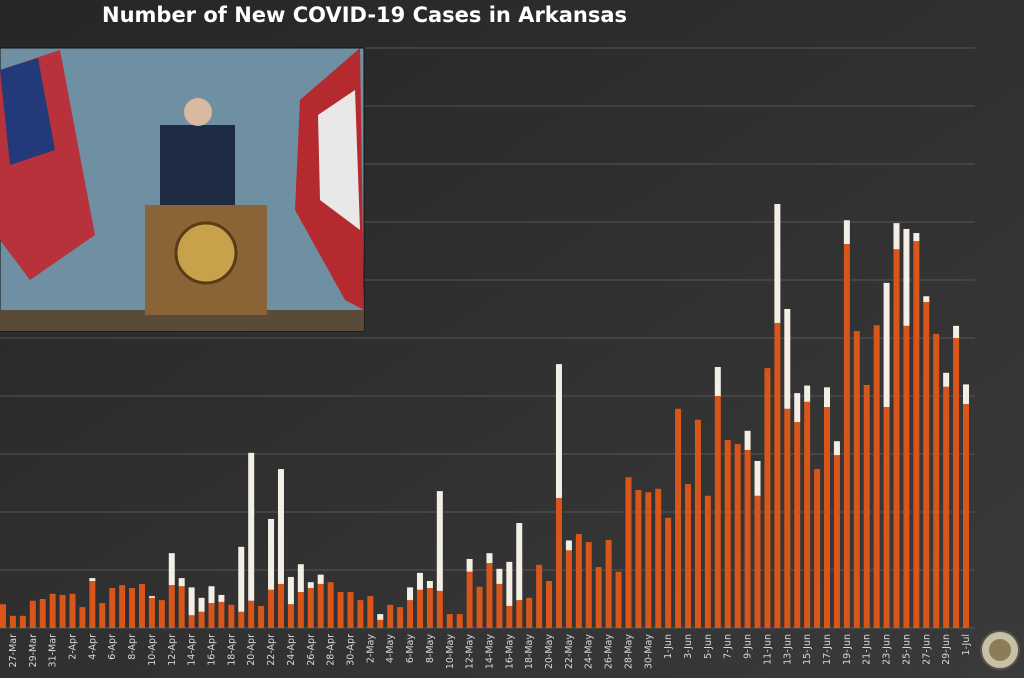 The height and width of the screenshot is (678, 1024). What do you see at coordinates (339, 160) in the screenshot?
I see `state-flag-diamond` at bounding box center [339, 160].